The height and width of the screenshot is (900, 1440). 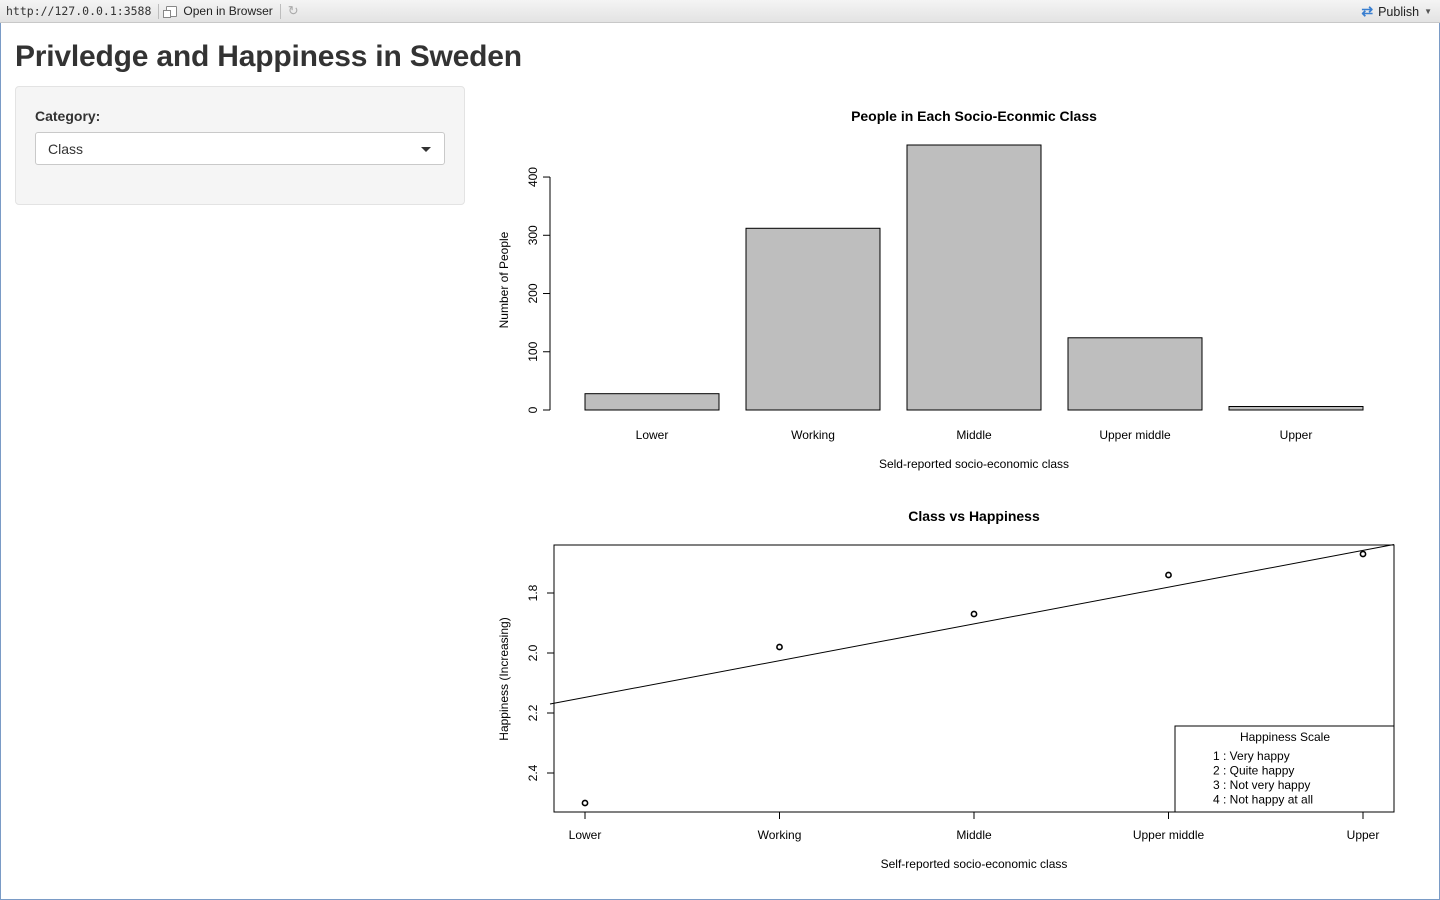 What do you see at coordinates (66, 149) in the screenshot?
I see `category-selected-value: Class` at bounding box center [66, 149].